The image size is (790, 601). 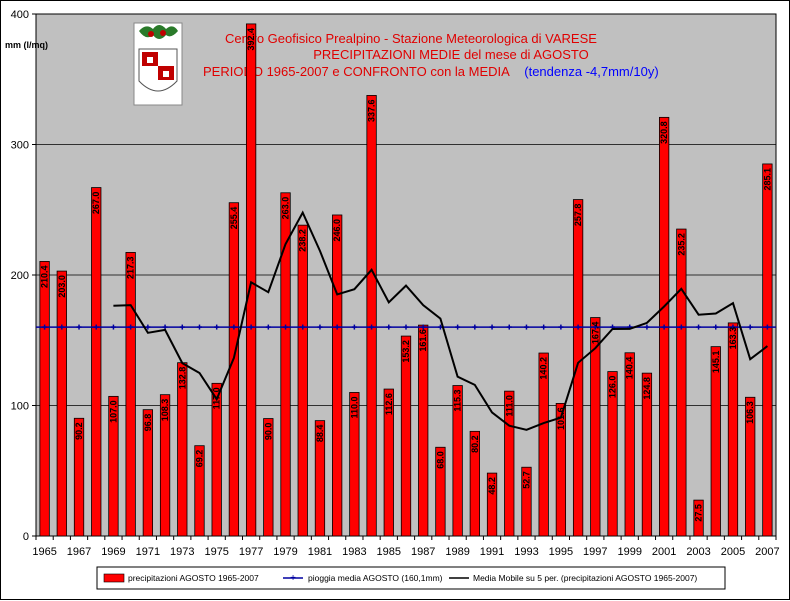 What do you see at coordinates (286, 208) in the screenshot?
I see `bar-value-label: 263.0` at bounding box center [286, 208].